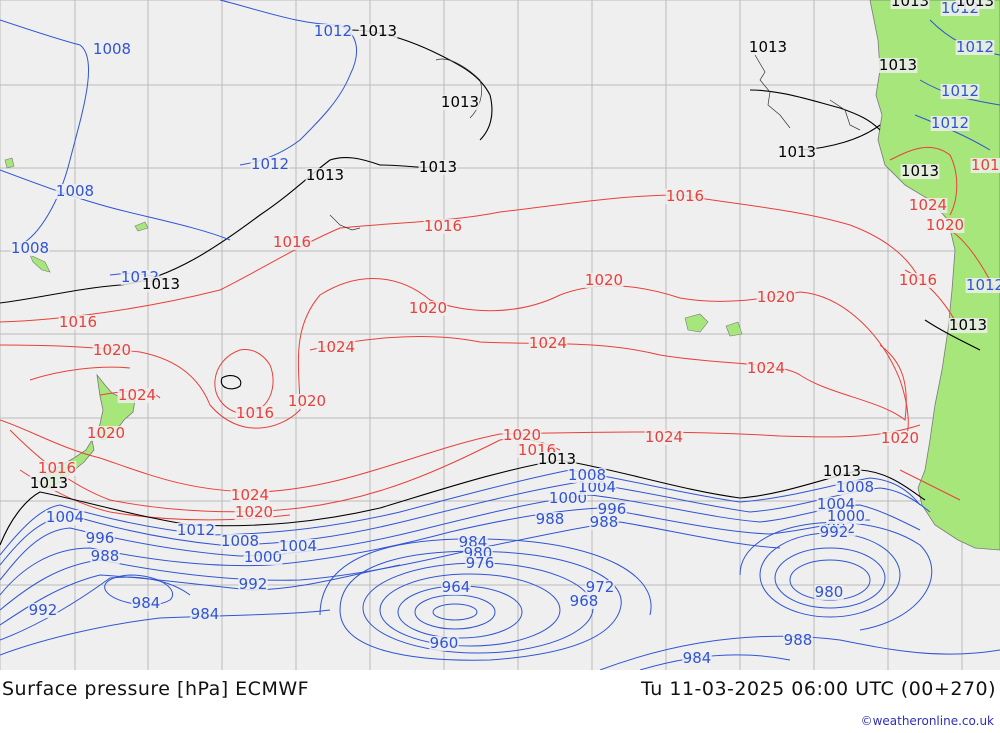 Image resolution: width=1000 pixels, height=733 pixels. Describe the element at coordinates (480, 563) in the screenshot. I see `isobar-label-blue: 976` at that location.